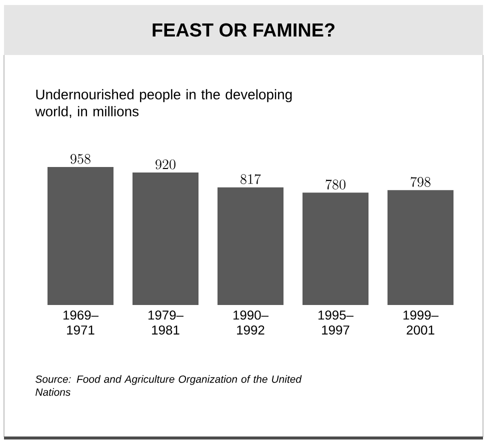  I want to click on x-tick-label: 1995–1997, so click(336, 322).